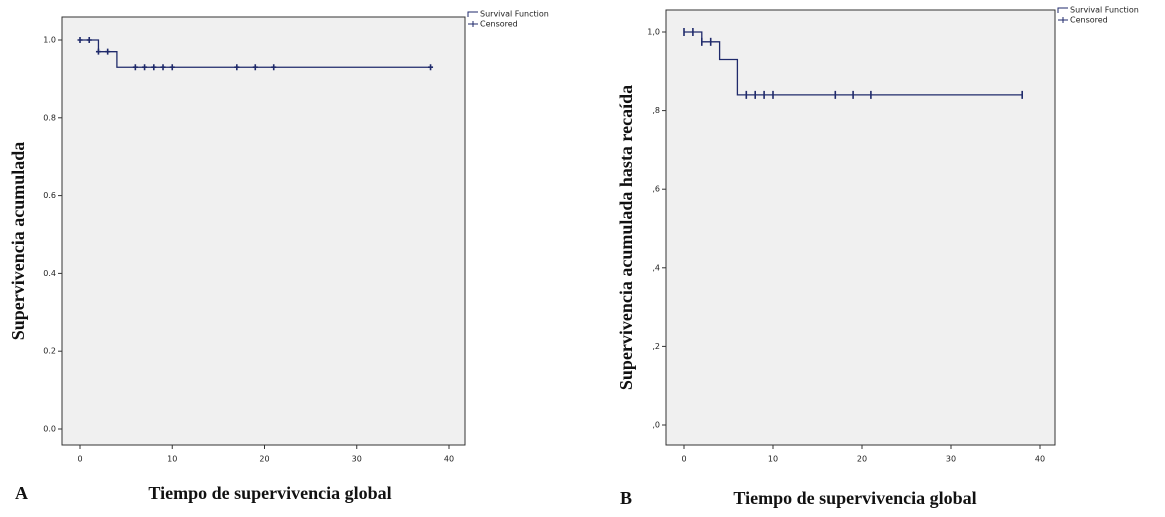  Describe the element at coordinates (49, 195) in the screenshot. I see `y-tick-label: 0.6` at that location.